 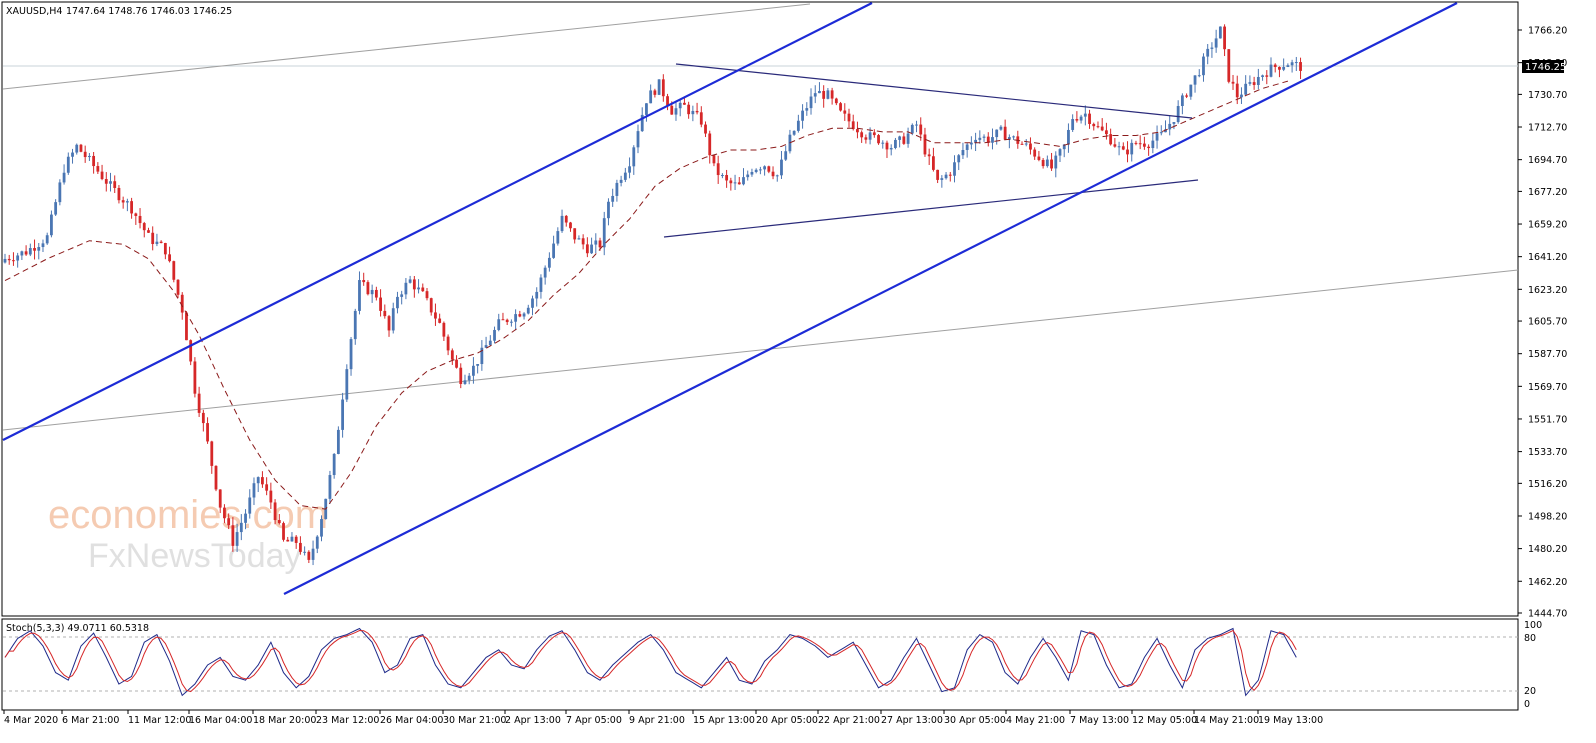 What do you see at coordinates (849, 720) in the screenshot?
I see `time-axis-label: 22 Apr 21:00` at bounding box center [849, 720].